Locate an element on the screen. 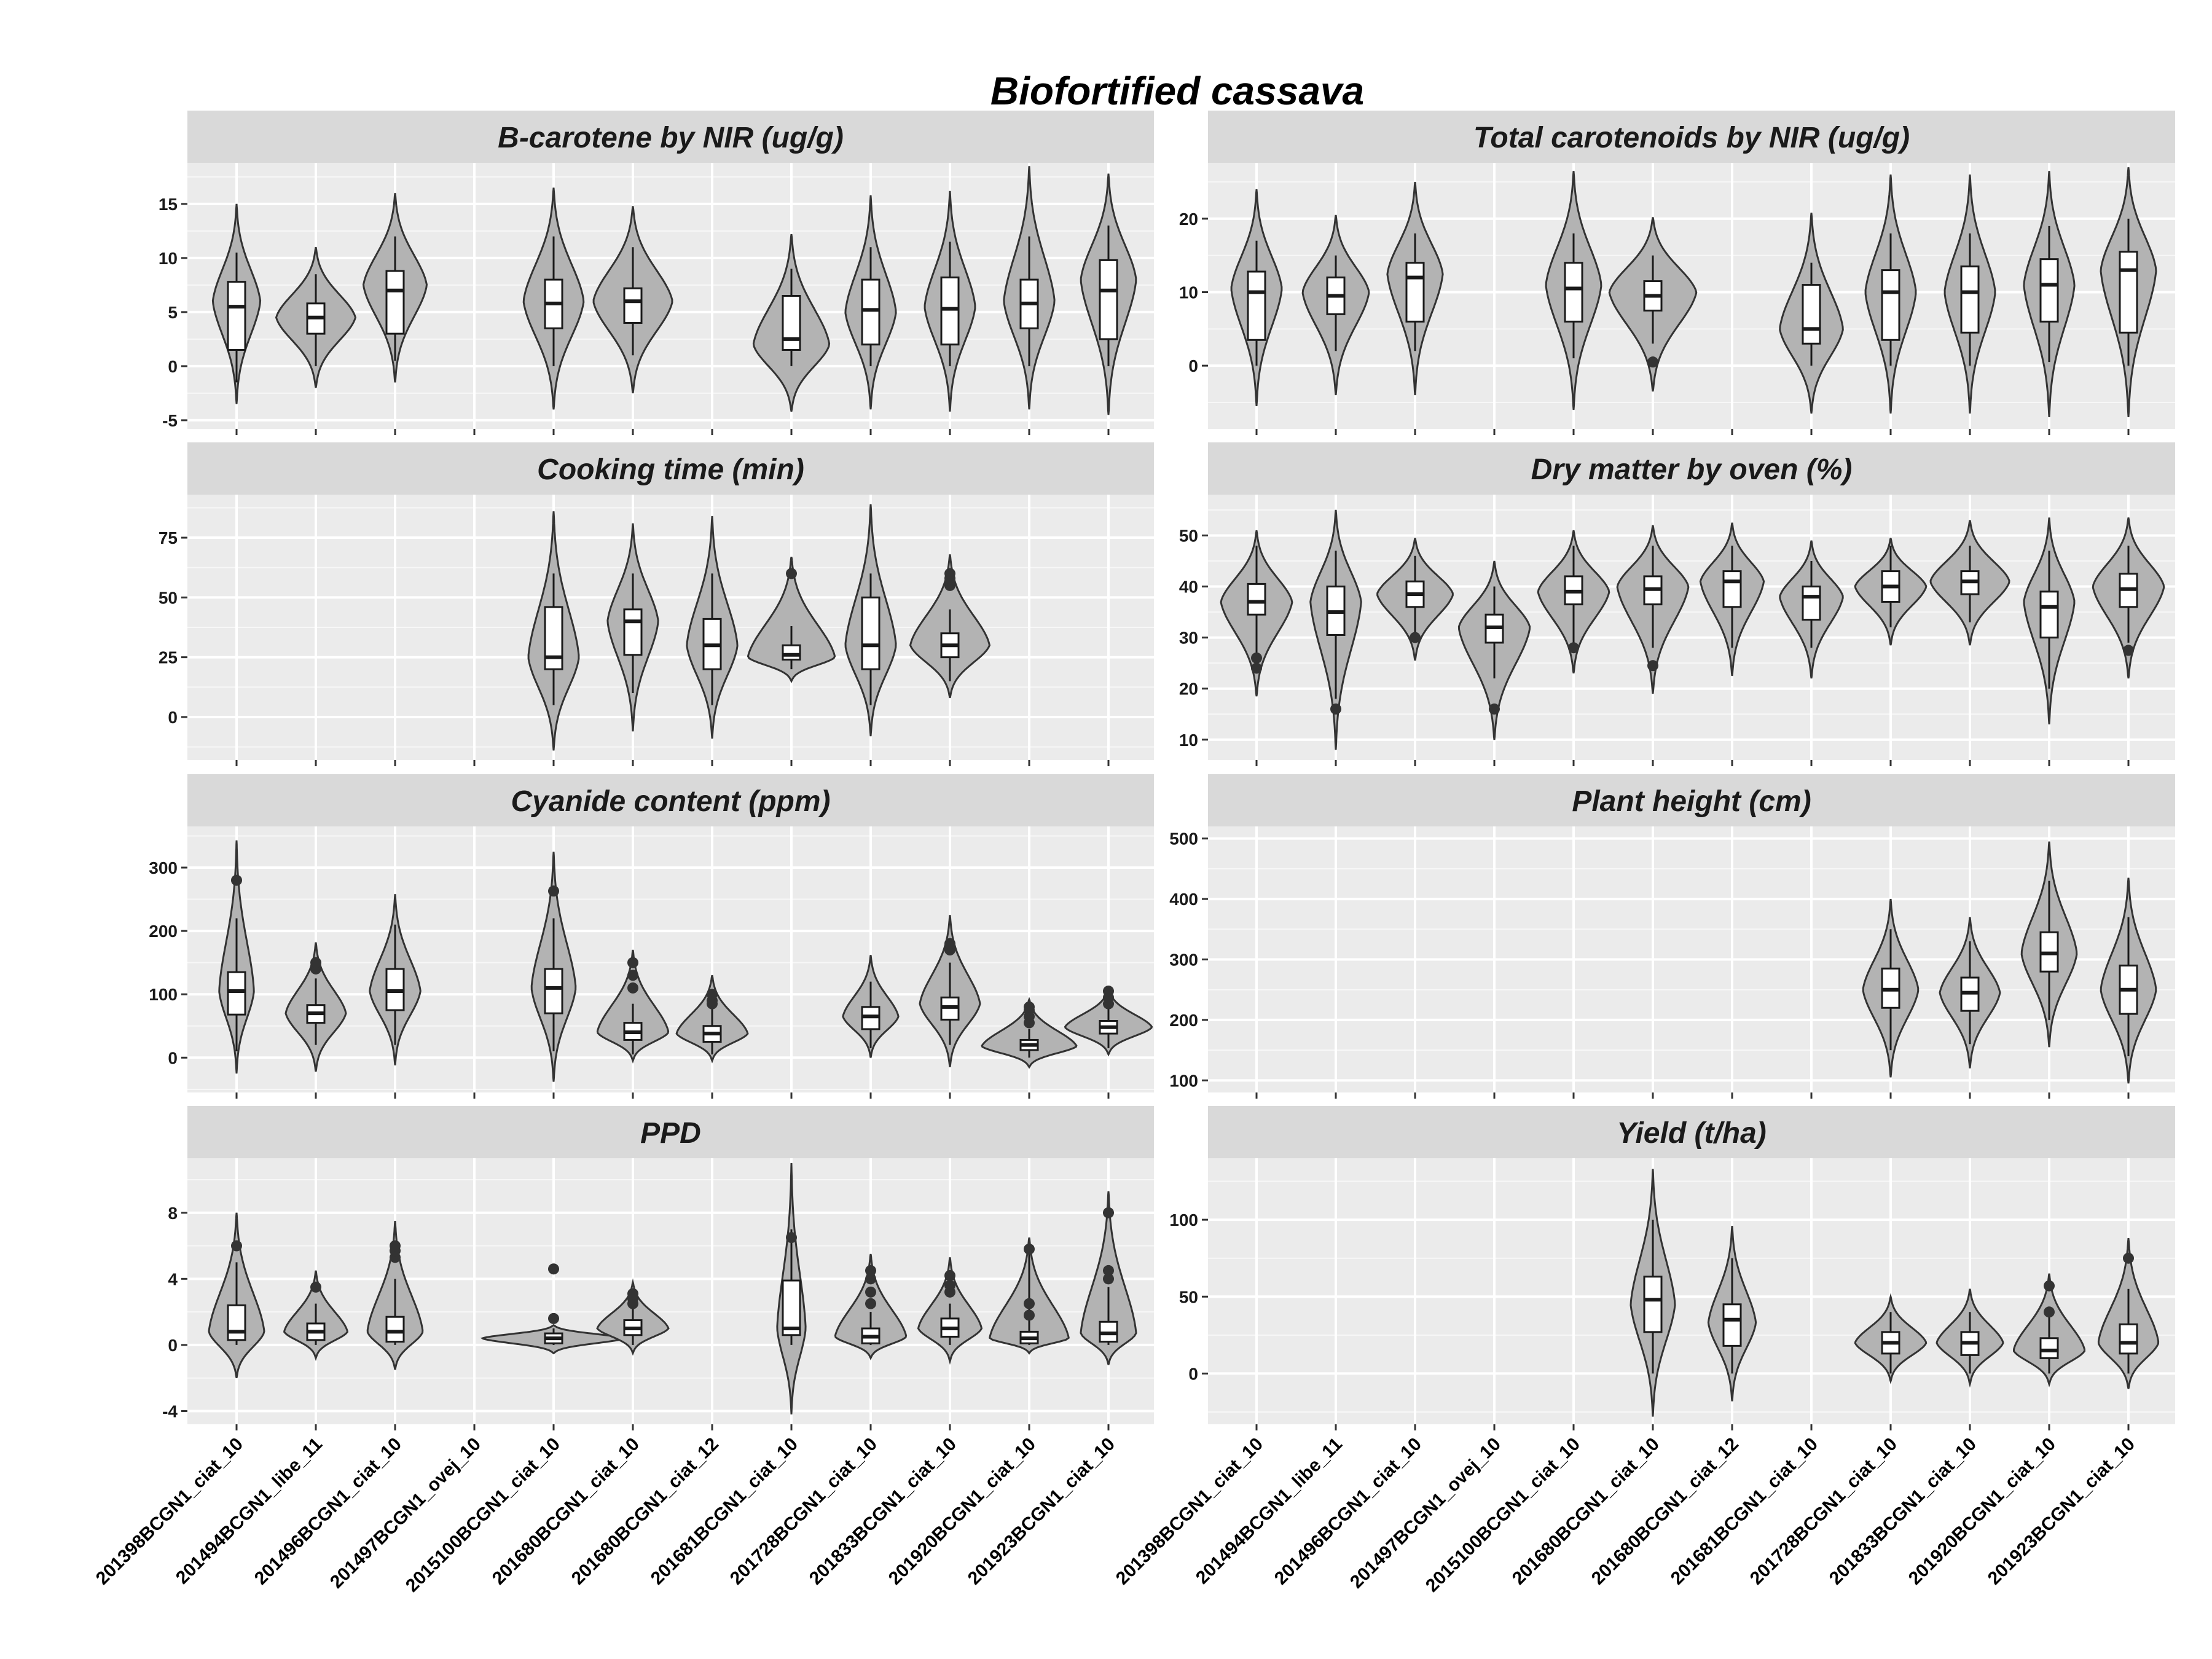  facet-strip-label: Cooking time (min) is located at coordinates (670, 469).